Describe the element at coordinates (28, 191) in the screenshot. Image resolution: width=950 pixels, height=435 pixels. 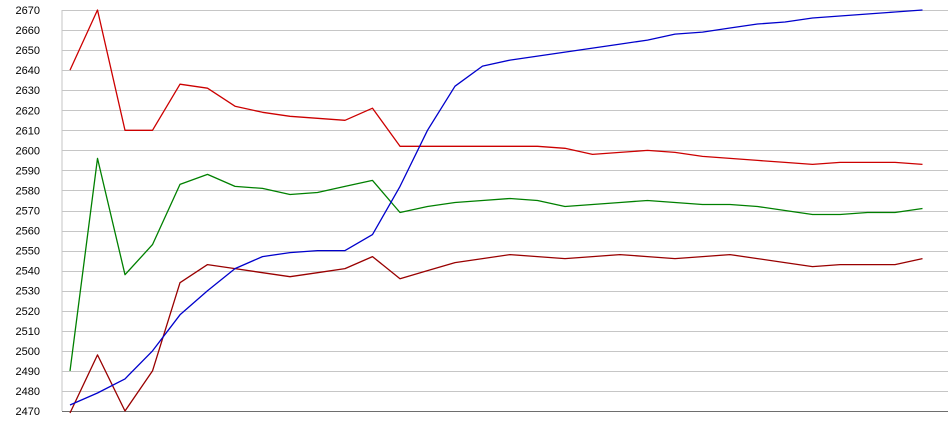
I see `y-axis-tick-label: 2580` at that location.